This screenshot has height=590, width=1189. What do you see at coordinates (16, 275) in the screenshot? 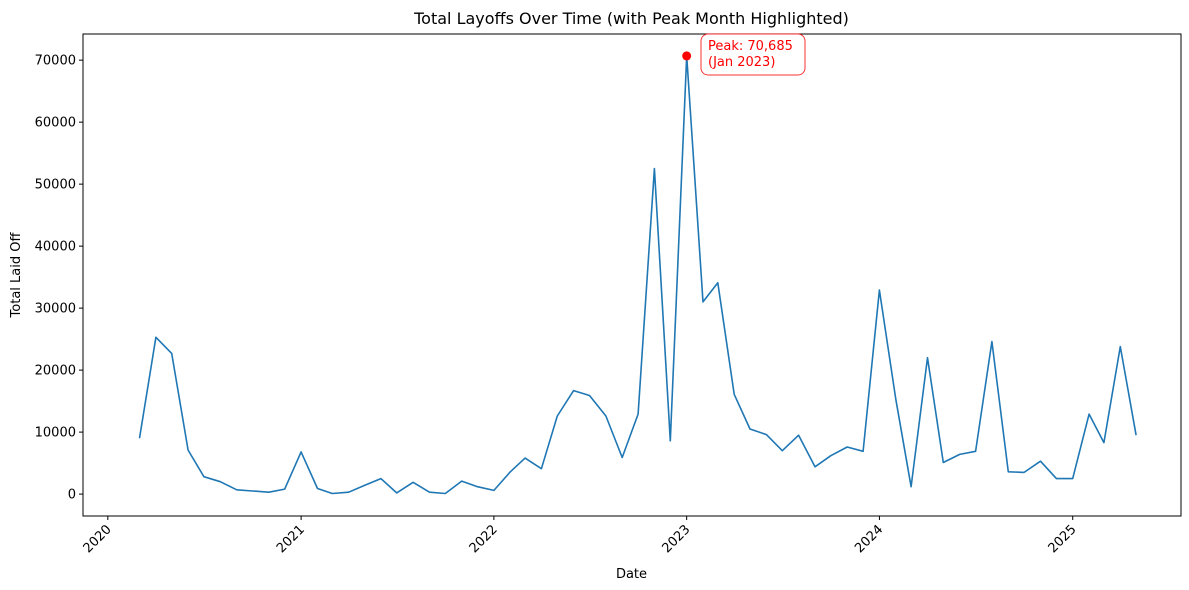
I see `y-axis-label: Total Laid Off` at bounding box center [16, 275].